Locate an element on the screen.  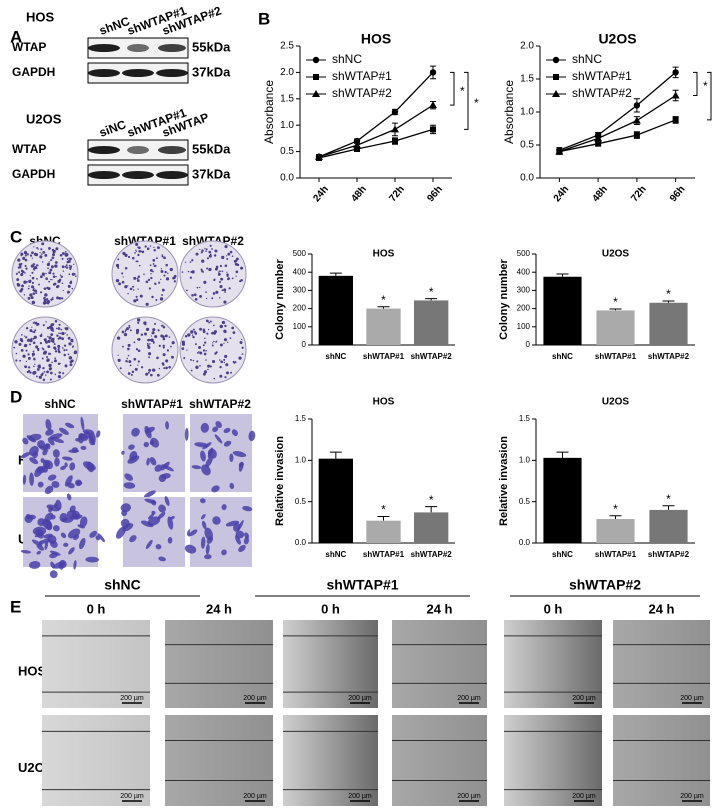
y-tick-label: 2.0 is located at coordinates (527, 46).